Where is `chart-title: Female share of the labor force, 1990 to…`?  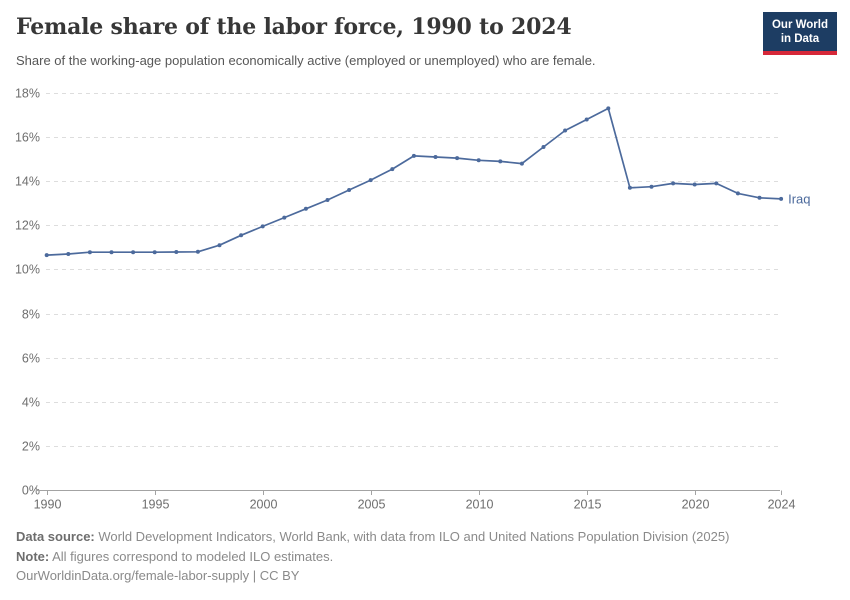 chart-title: Female share of the labor force, 1990 to… is located at coordinates (294, 27).